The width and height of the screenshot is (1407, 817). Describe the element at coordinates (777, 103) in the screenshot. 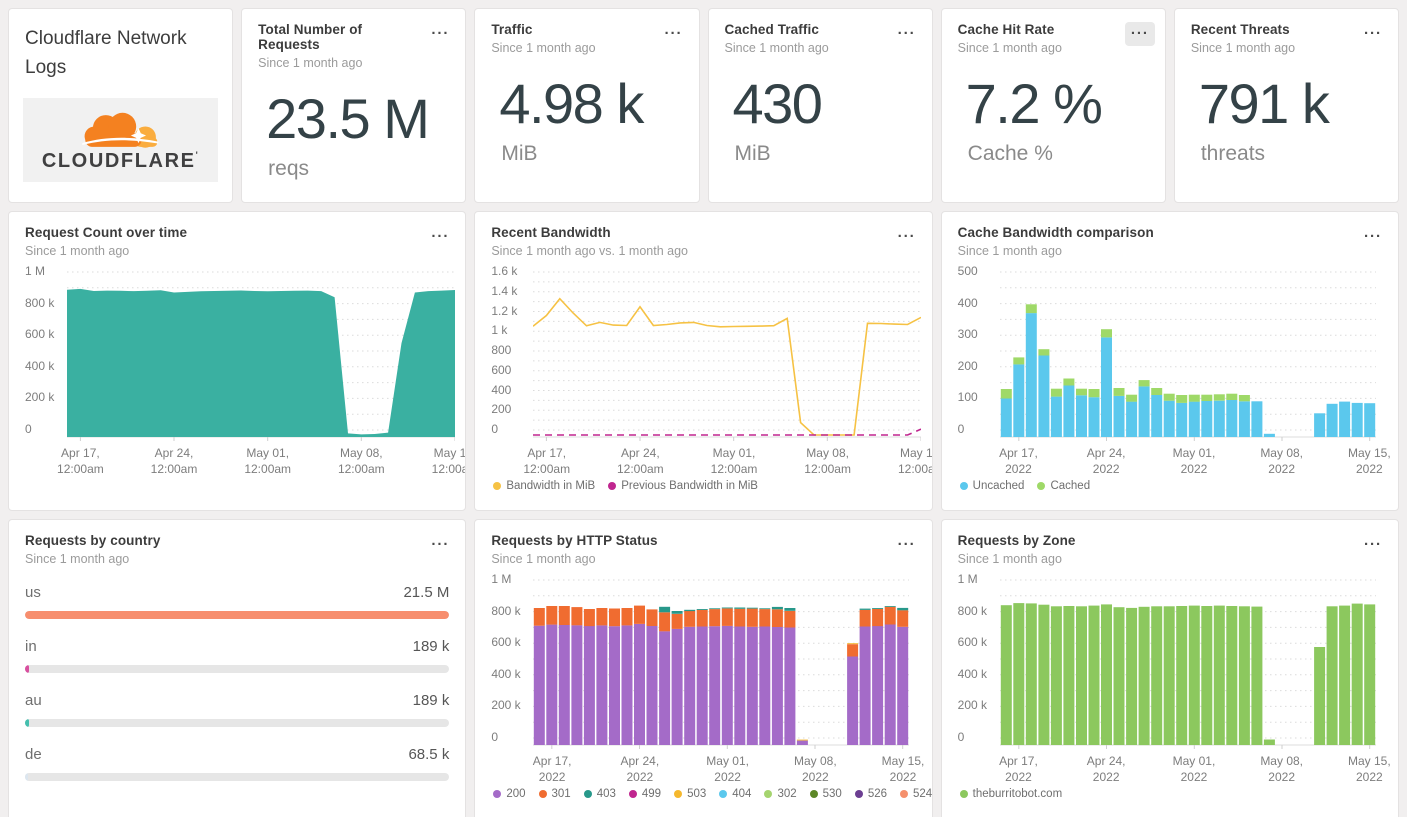

I see `stat-value: 430` at that location.